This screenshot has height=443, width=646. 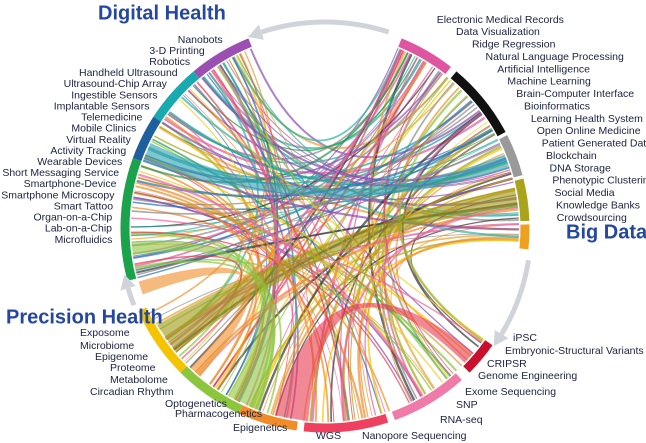 What do you see at coordinates (328, 436) in the screenshot?
I see `node-label: WGS` at bounding box center [328, 436].